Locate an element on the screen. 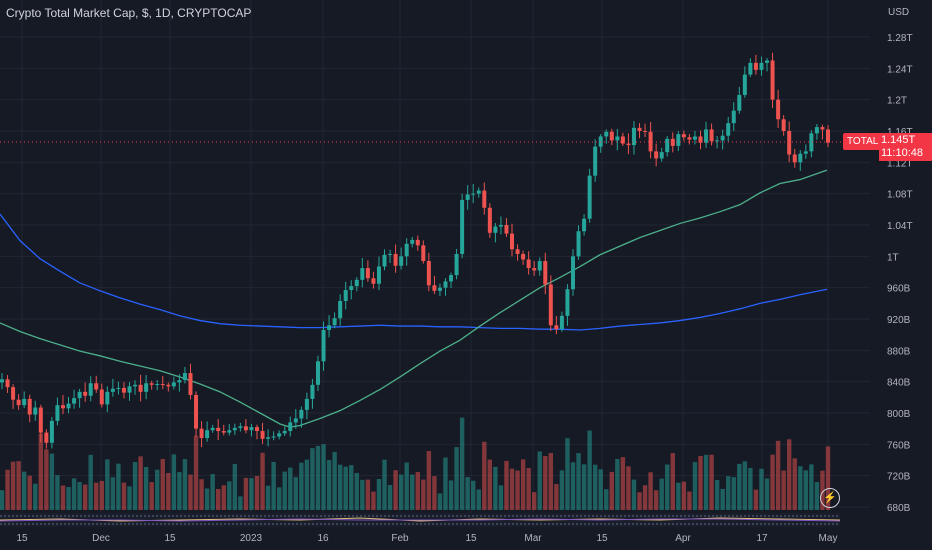 The height and width of the screenshot is (550, 932). x-tick-label: 16 is located at coordinates (323, 538).